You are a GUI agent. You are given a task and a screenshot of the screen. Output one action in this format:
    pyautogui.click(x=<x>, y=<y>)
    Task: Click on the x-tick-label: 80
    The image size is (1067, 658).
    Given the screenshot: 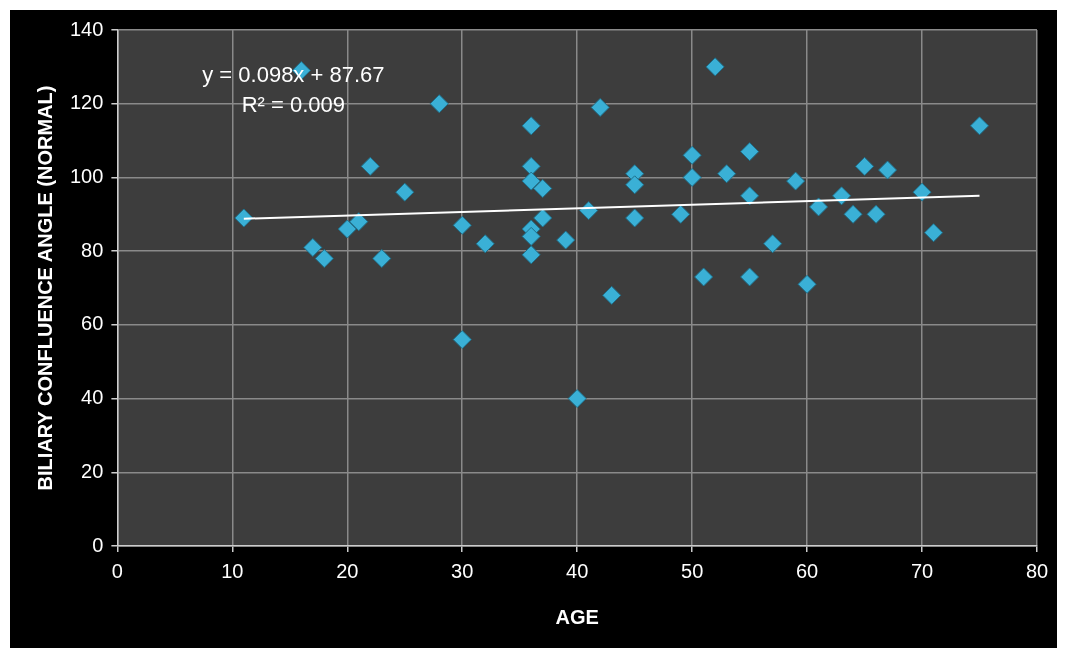 What is the action you would take?
    pyautogui.click(x=1037, y=570)
    